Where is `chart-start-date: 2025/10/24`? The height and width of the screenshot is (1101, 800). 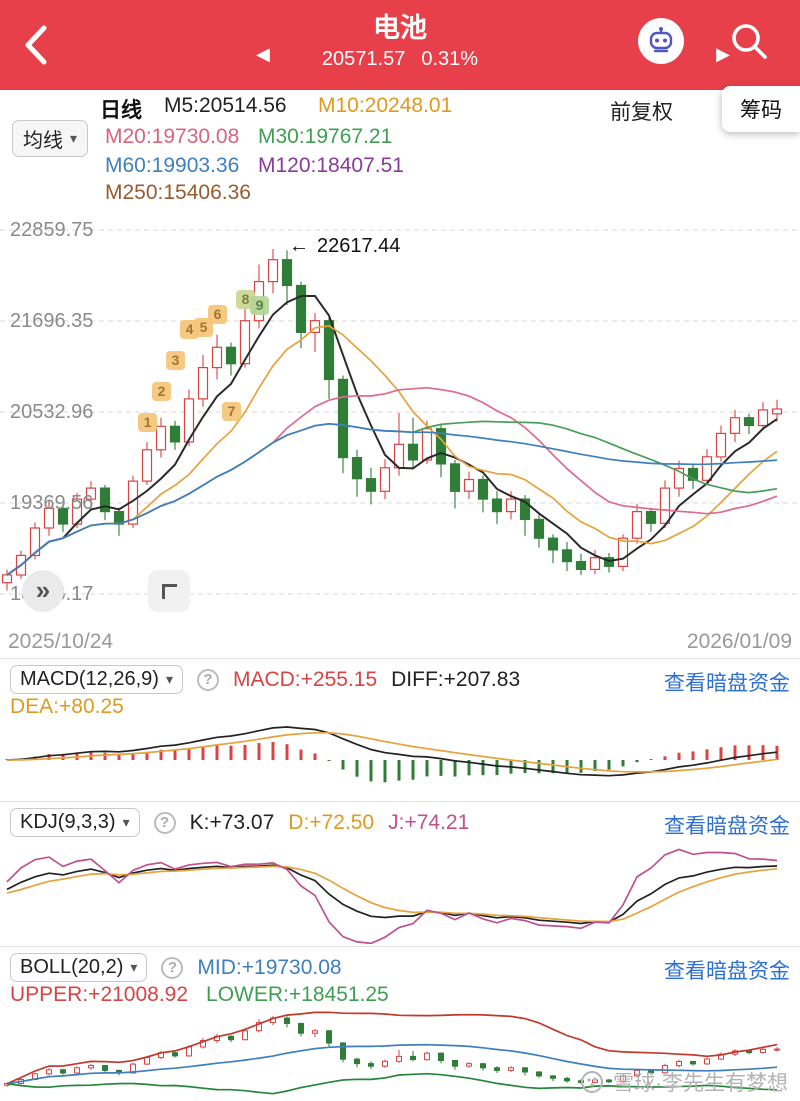 chart-start-date: 2025/10/24 is located at coordinates (61, 641).